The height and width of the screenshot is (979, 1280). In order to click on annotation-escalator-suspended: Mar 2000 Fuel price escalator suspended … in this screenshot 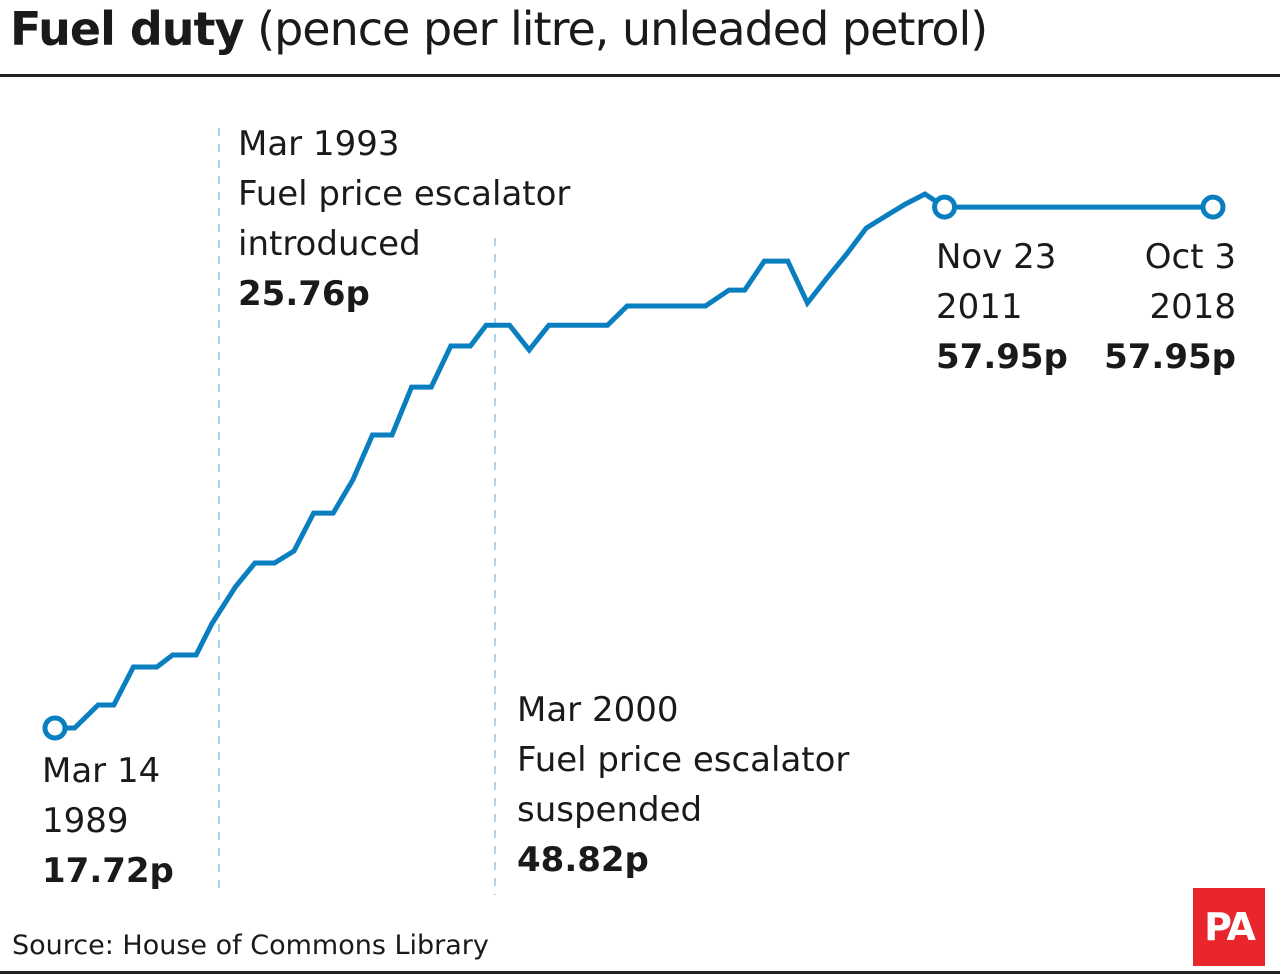, I will do `click(683, 785)`.